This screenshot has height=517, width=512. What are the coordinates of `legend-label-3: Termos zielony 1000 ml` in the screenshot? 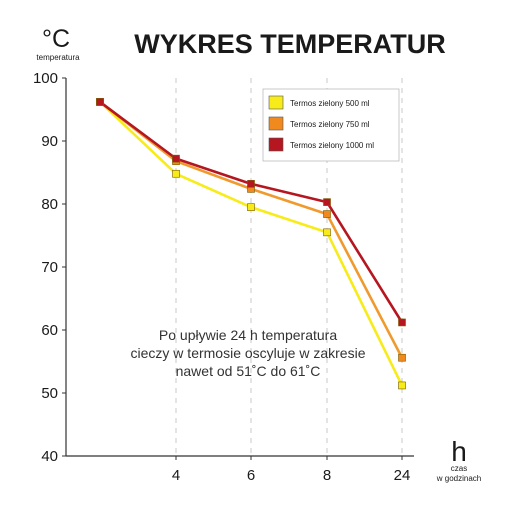 It's located at (332, 145).